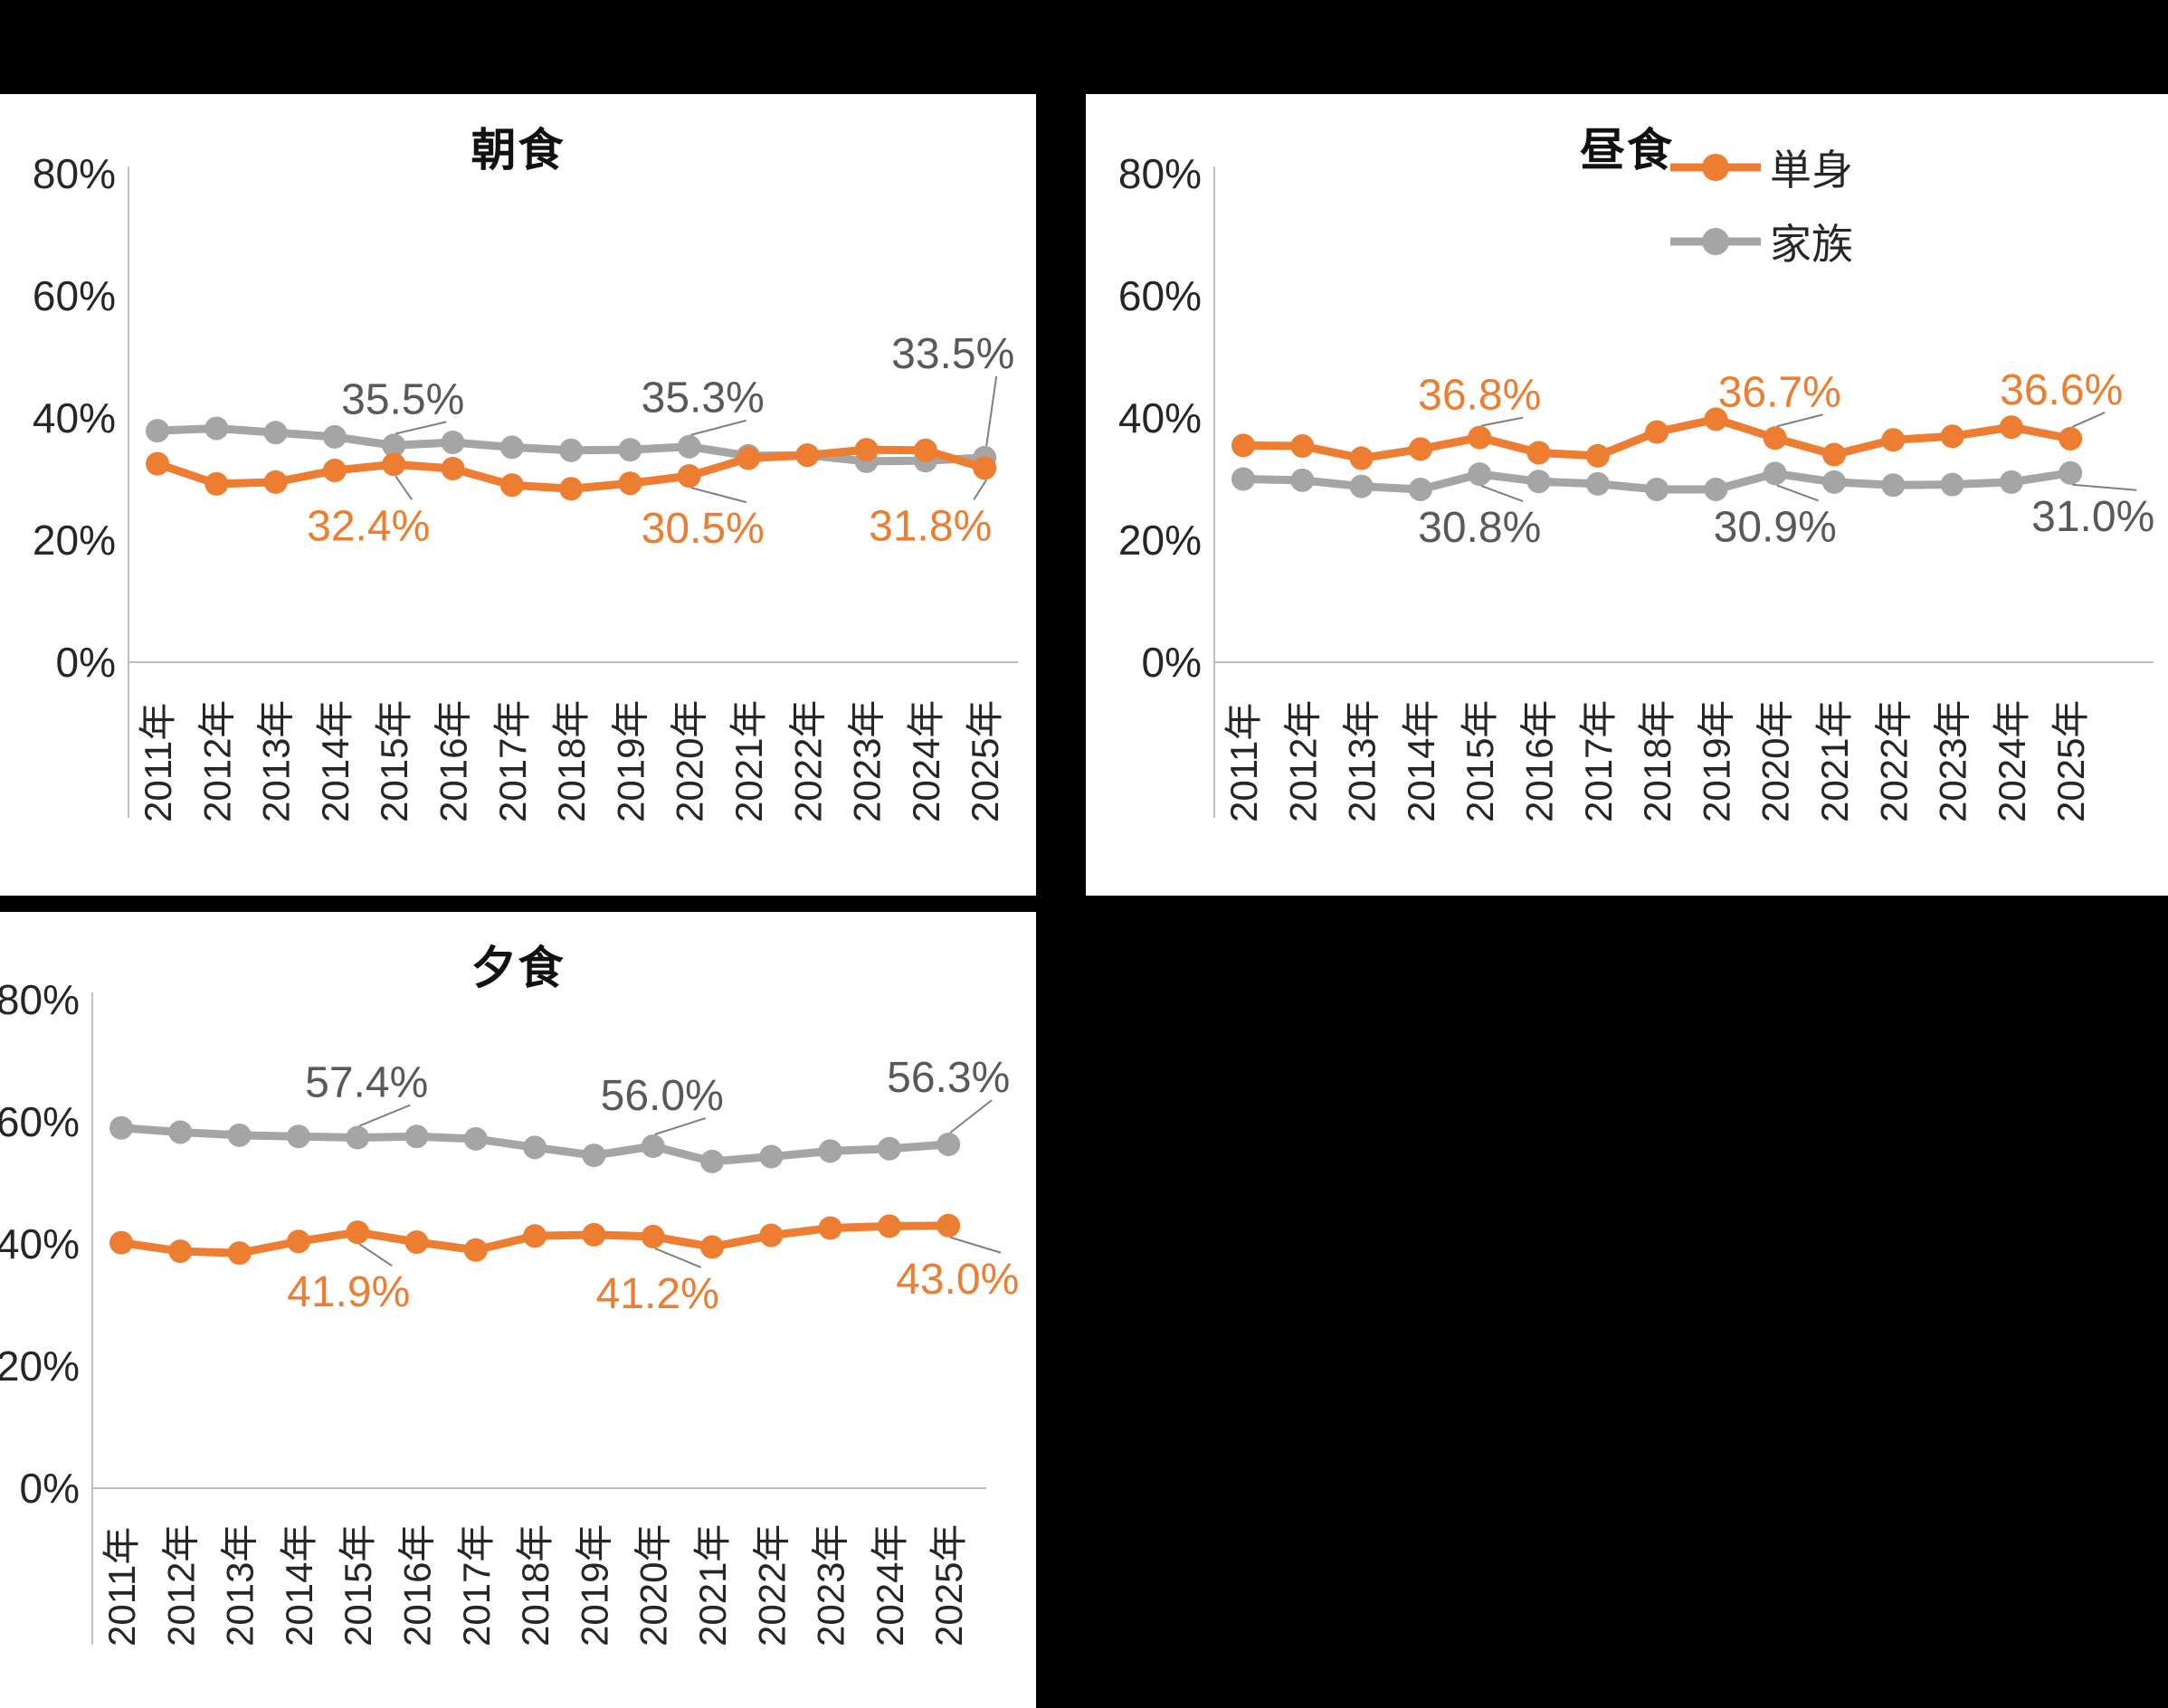 Image resolution: width=2168 pixels, height=1708 pixels. Describe the element at coordinates (931, 526) in the screenshot. I see `data-point-label: 31.8%` at that location.